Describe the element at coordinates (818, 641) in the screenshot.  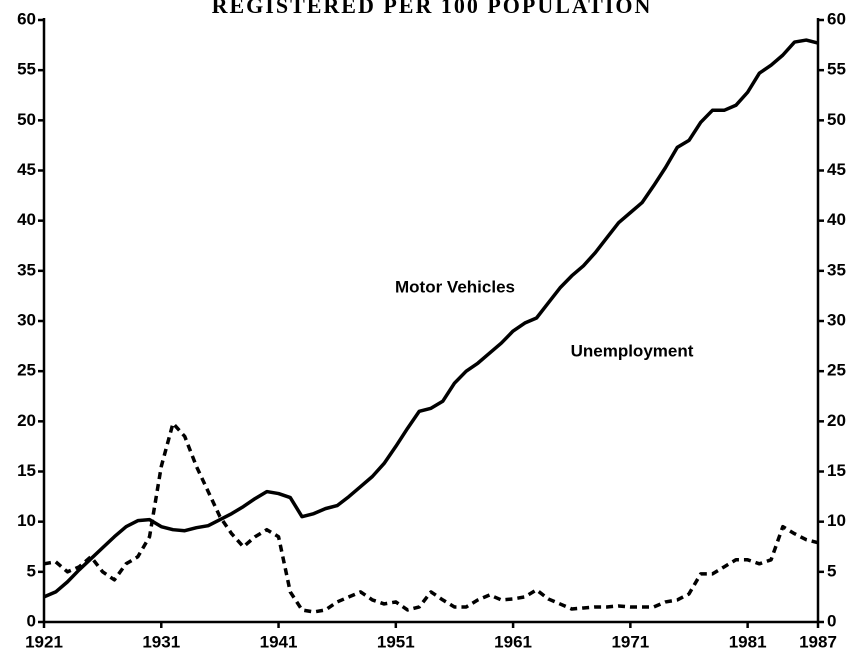
I see `x-tick-label: 1987` at that location.